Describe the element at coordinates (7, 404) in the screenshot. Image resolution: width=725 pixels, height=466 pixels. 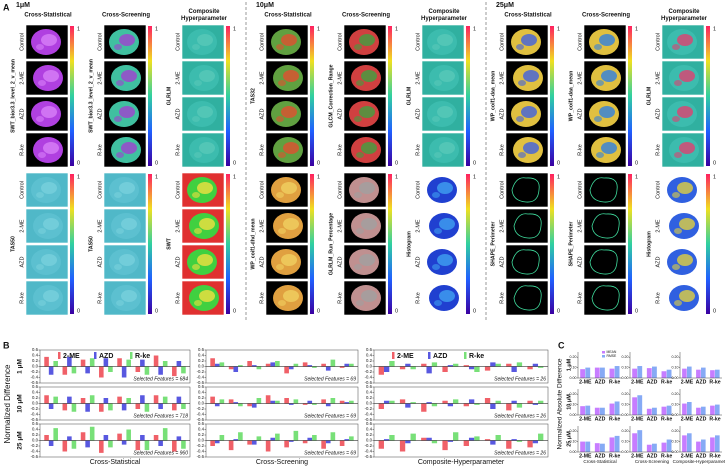
I see `y-axis-label: Normalized Difference` at that location.